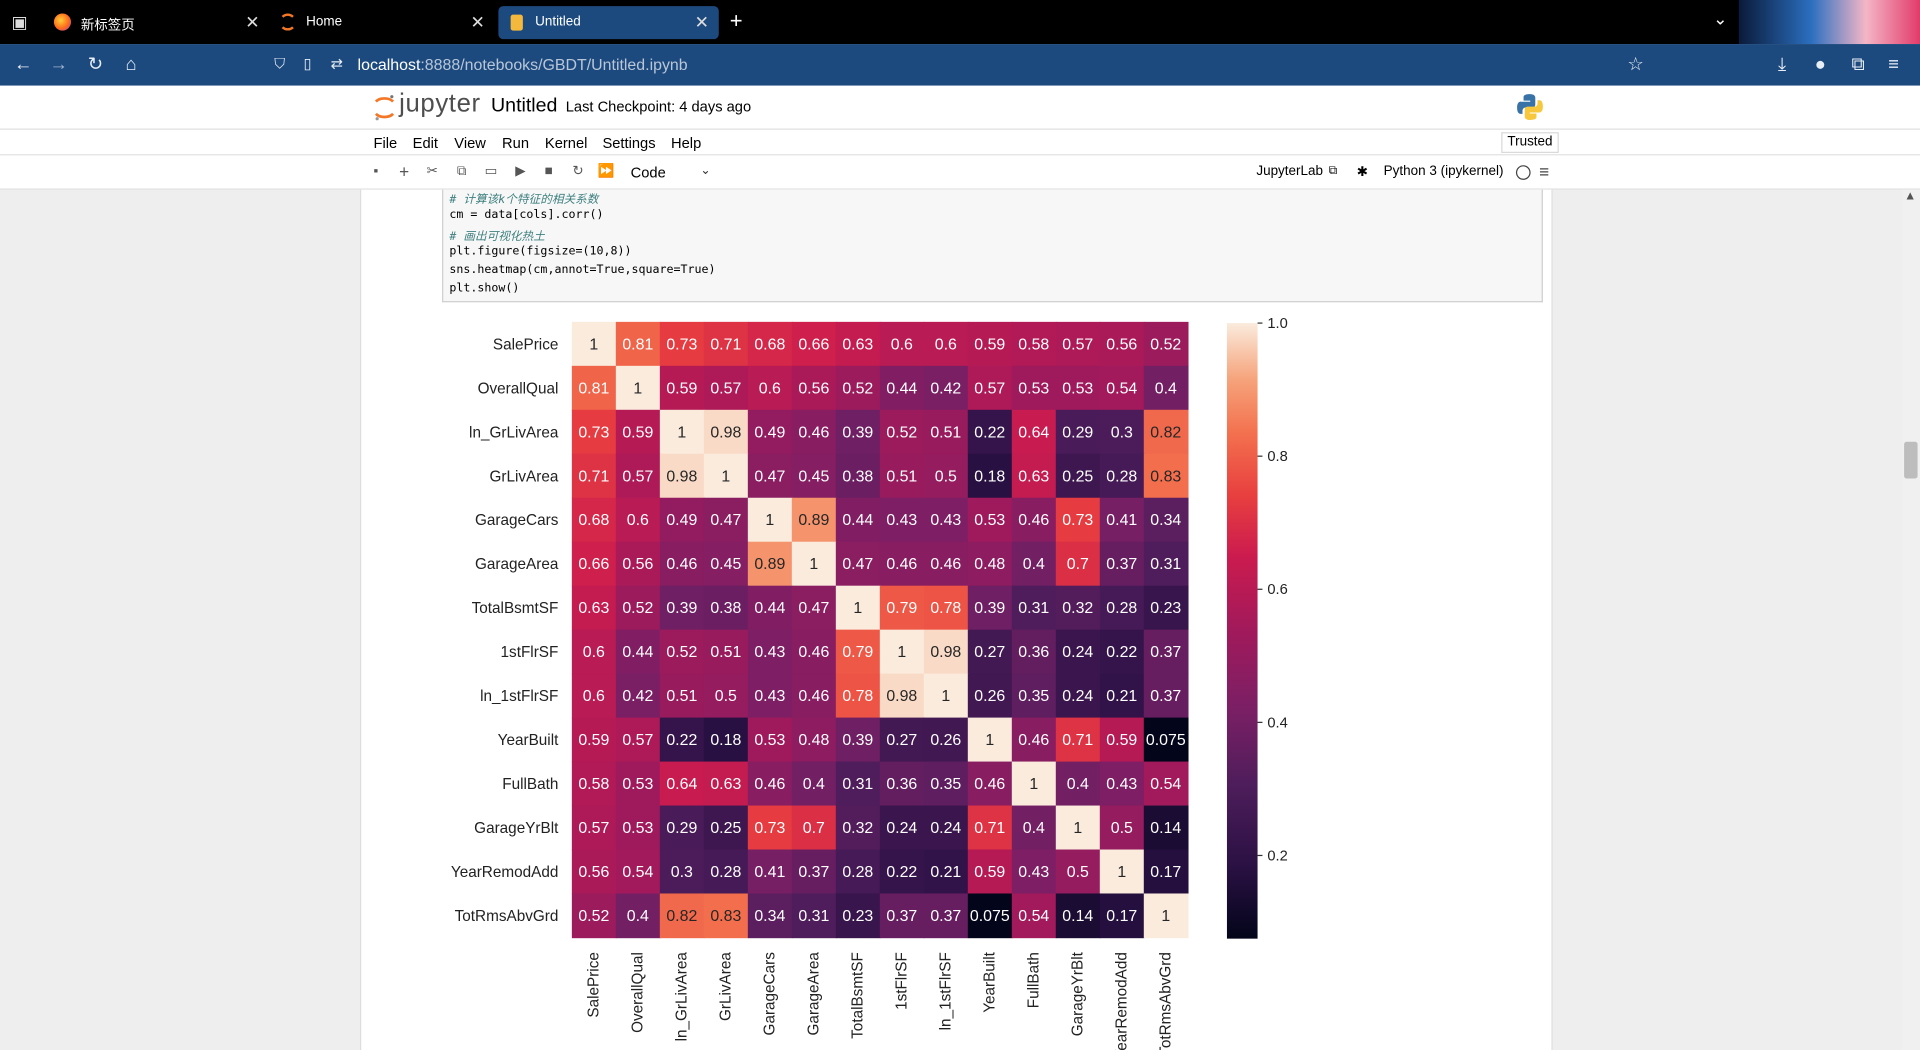 The image size is (1920, 1050). Describe the element at coordinates (1635, 64) in the screenshot. I see `bookmark-star-icon: ☆` at that location.